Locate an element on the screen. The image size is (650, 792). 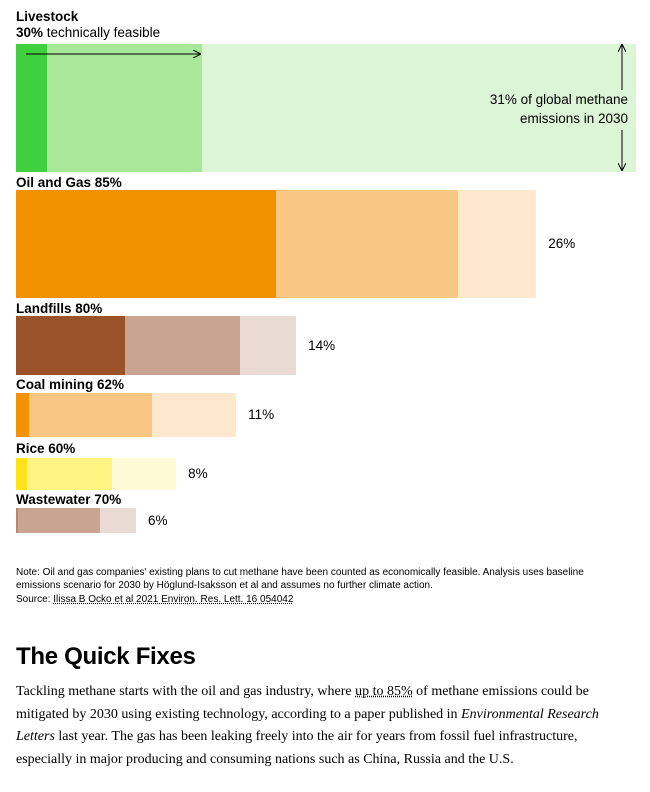
bar-remaining-livestock is located at coordinates (419, 108).